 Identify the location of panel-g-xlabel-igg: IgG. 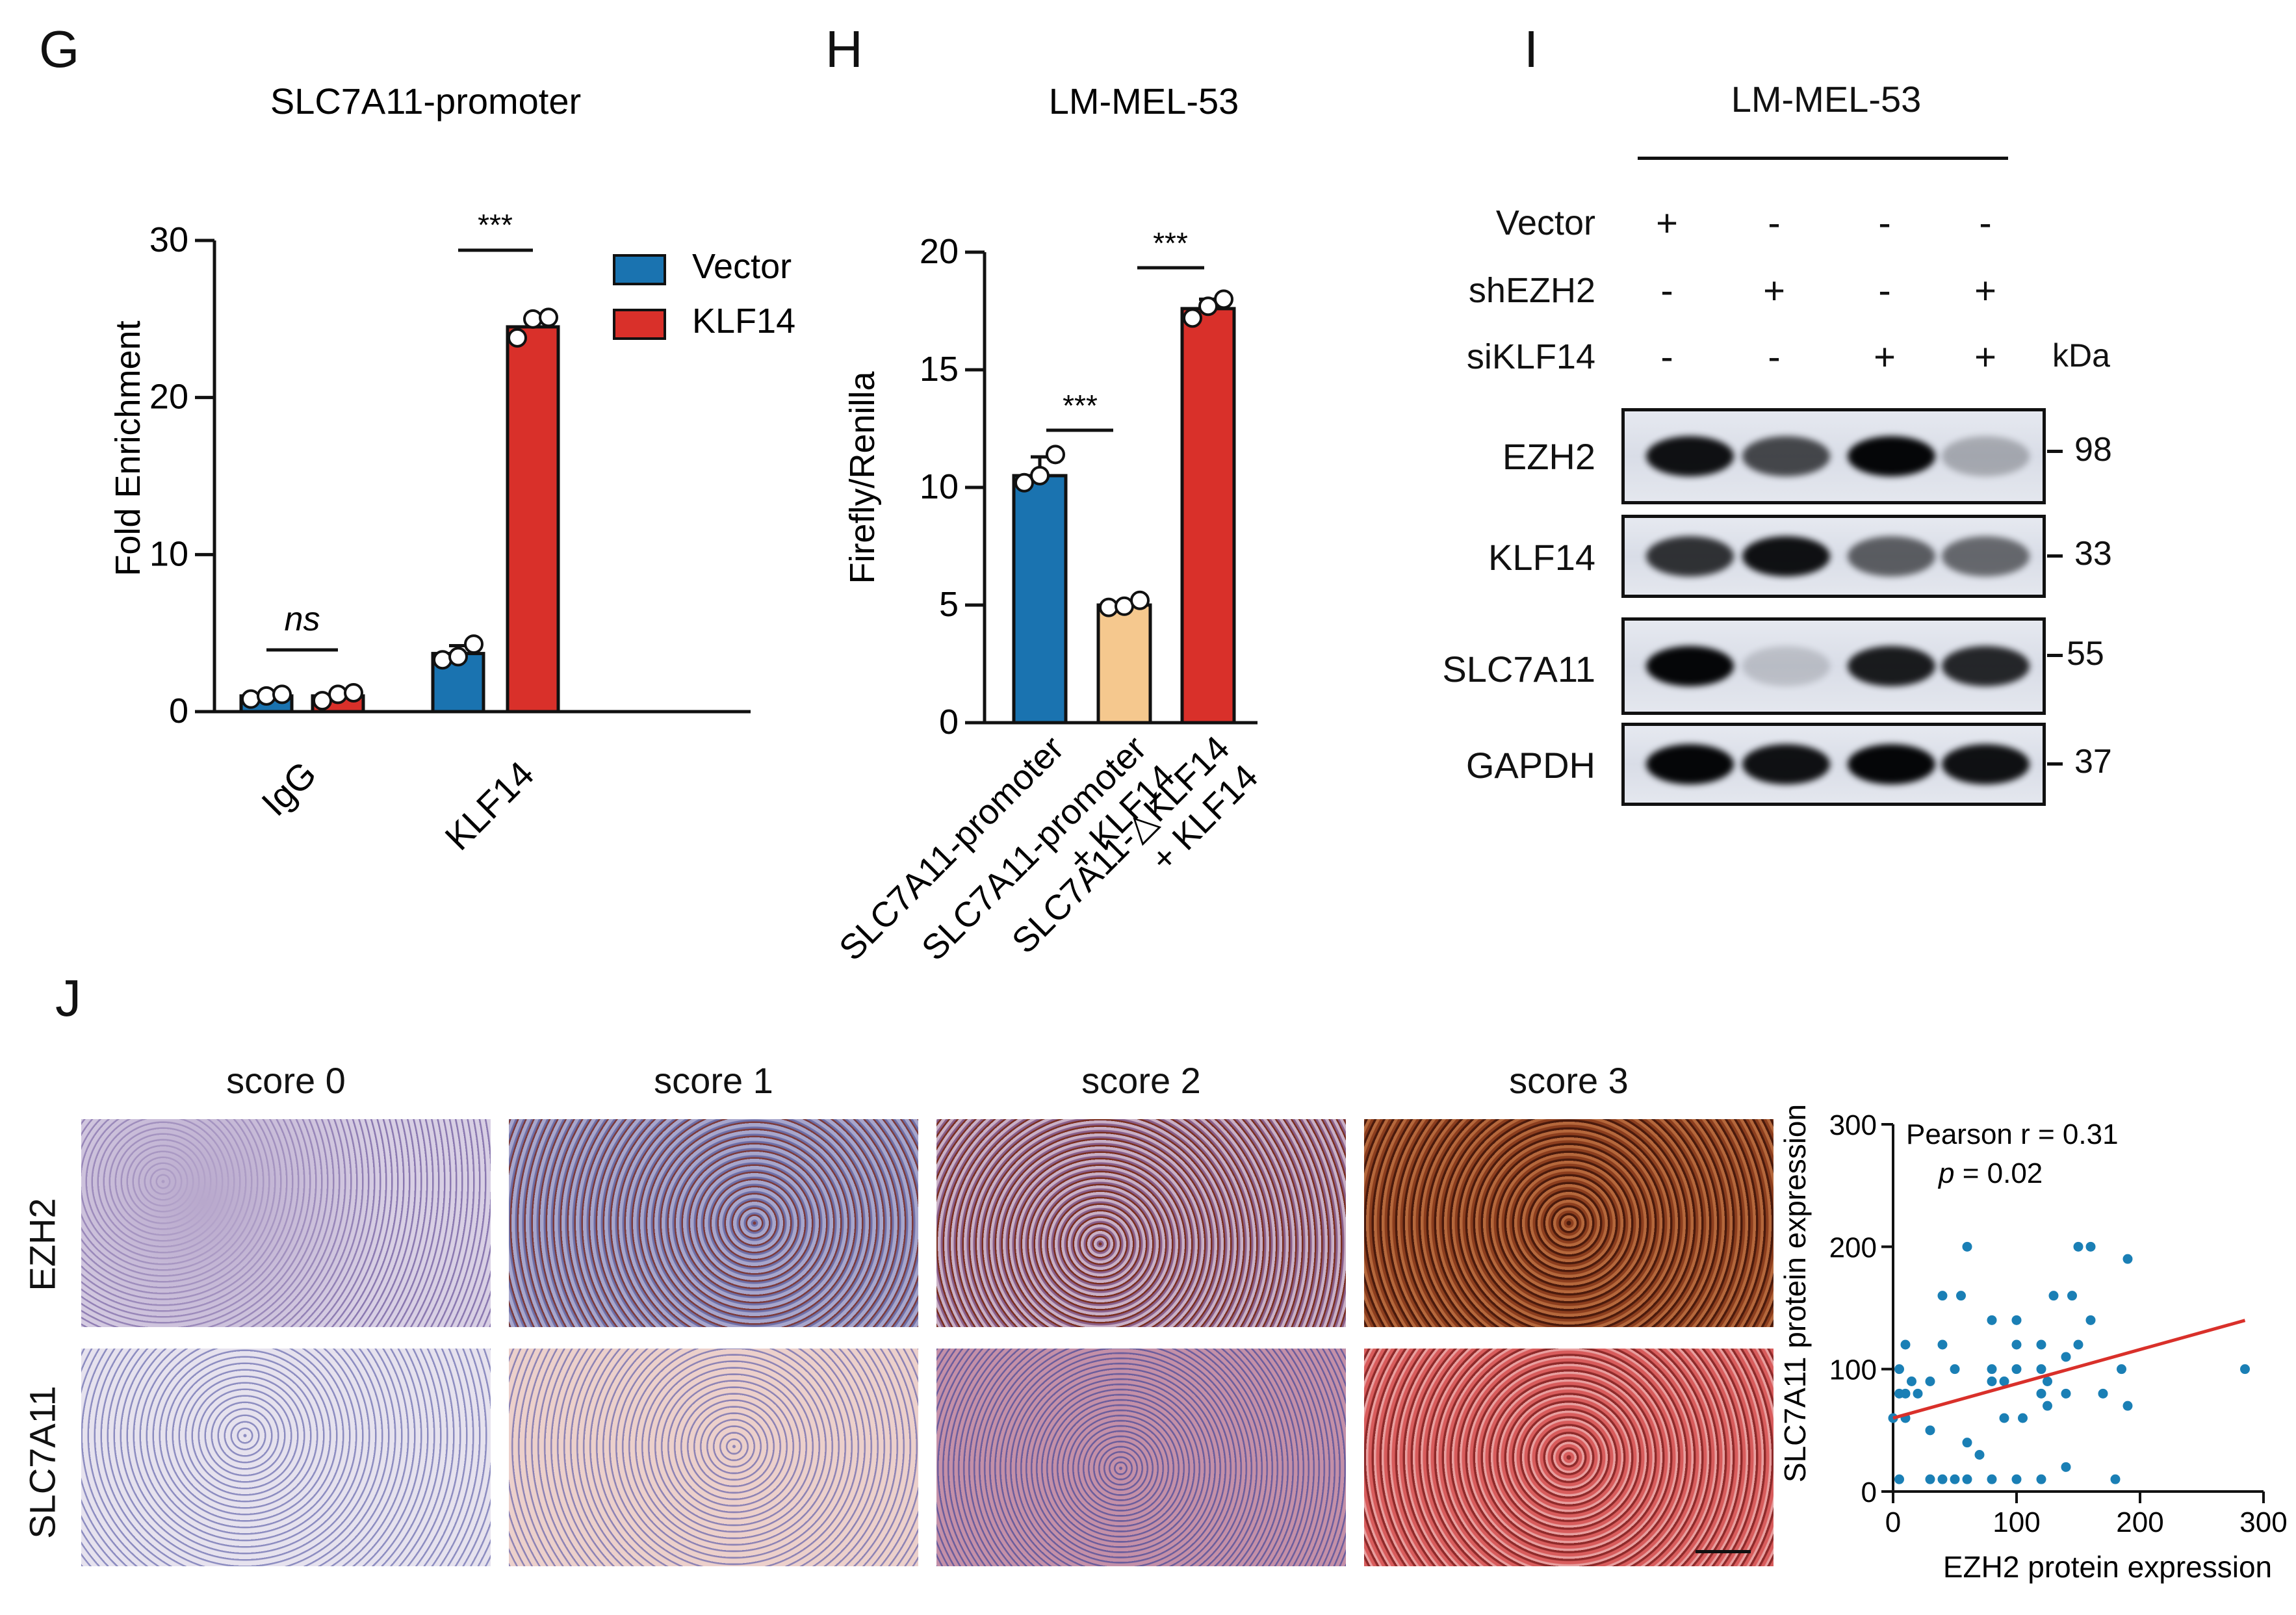
(288, 788).